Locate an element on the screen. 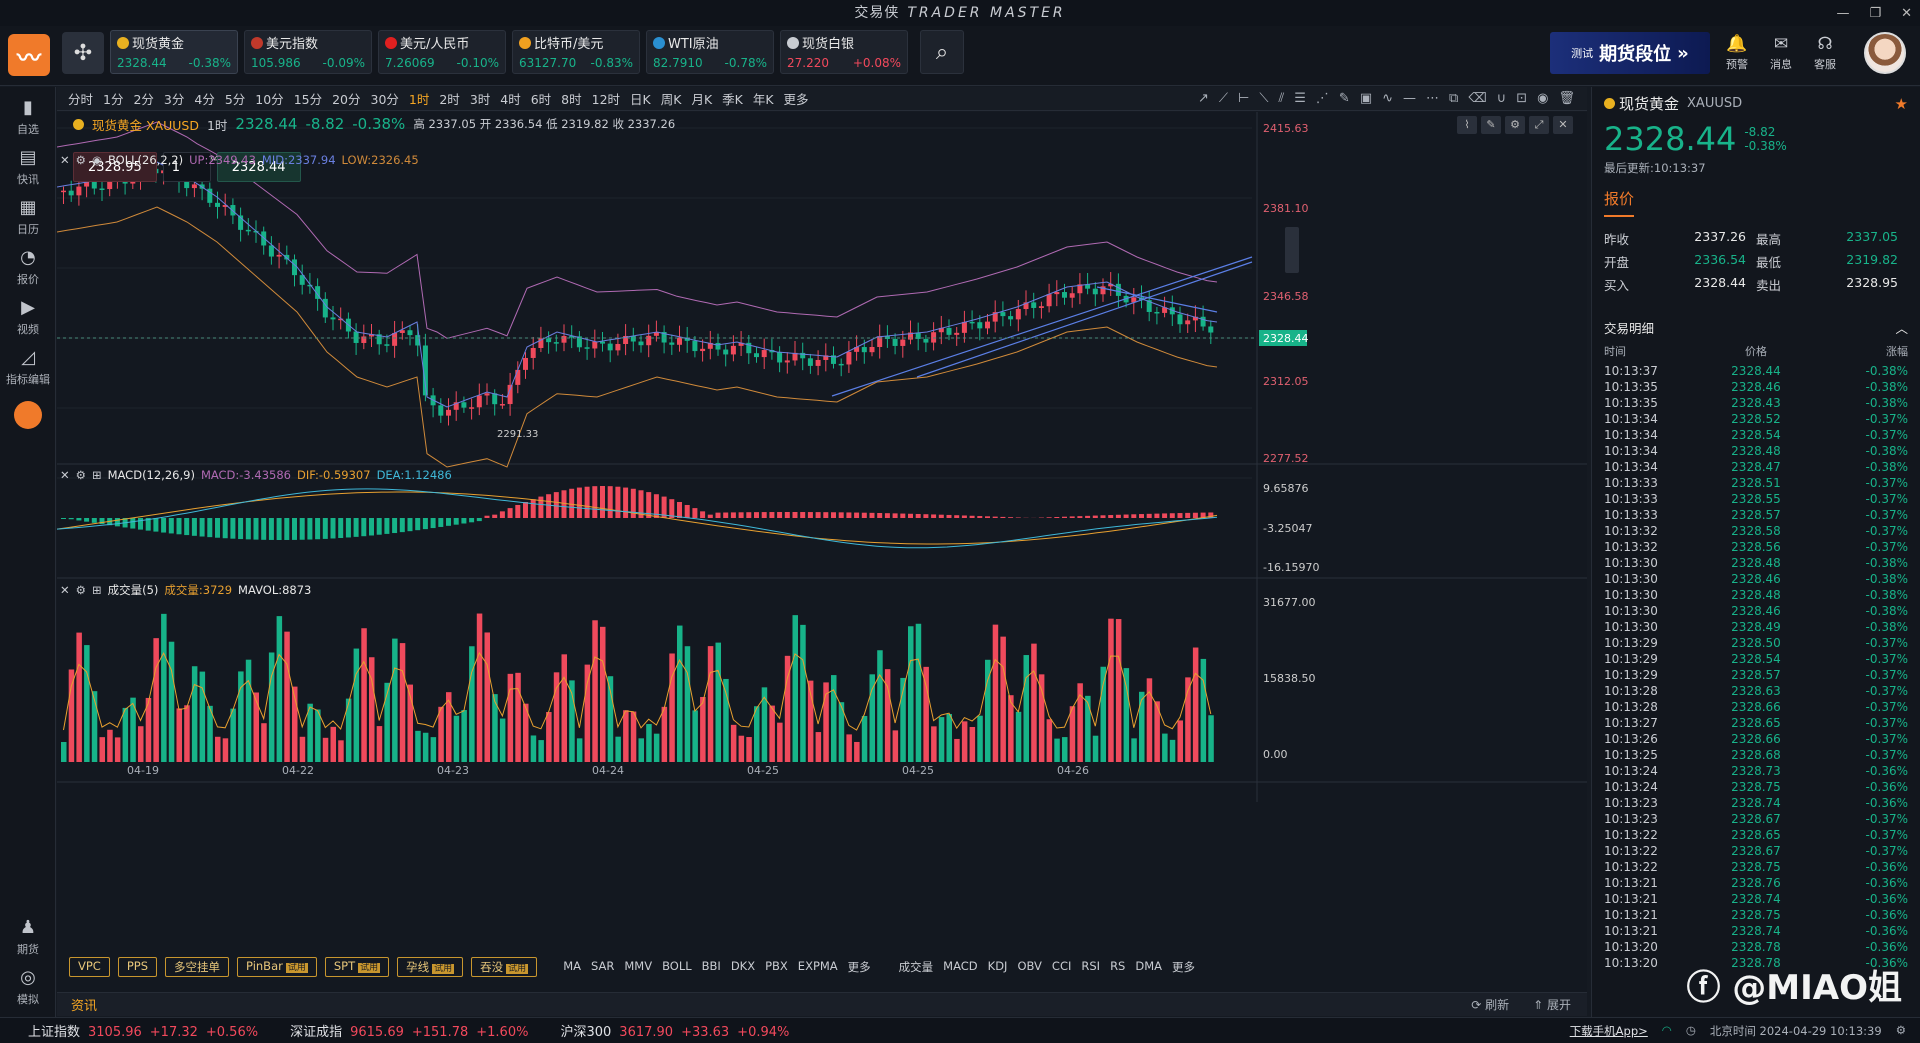  period-4: 4分 is located at coordinates (204, 99).